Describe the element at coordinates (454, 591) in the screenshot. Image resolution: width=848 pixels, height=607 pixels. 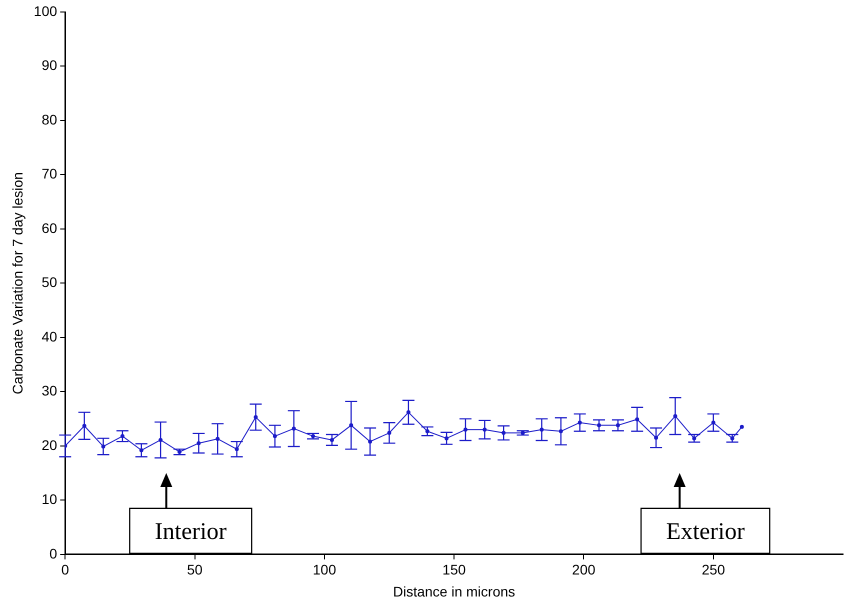
I see `x-axis-title: Distance in microns` at that location.